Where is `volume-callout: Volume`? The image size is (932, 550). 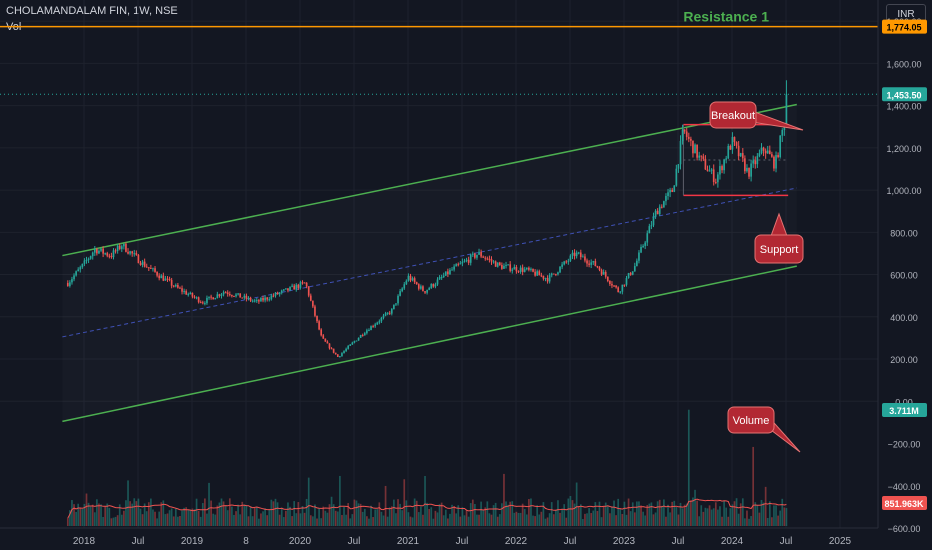 volume-callout: Volume is located at coordinates (764, 429).